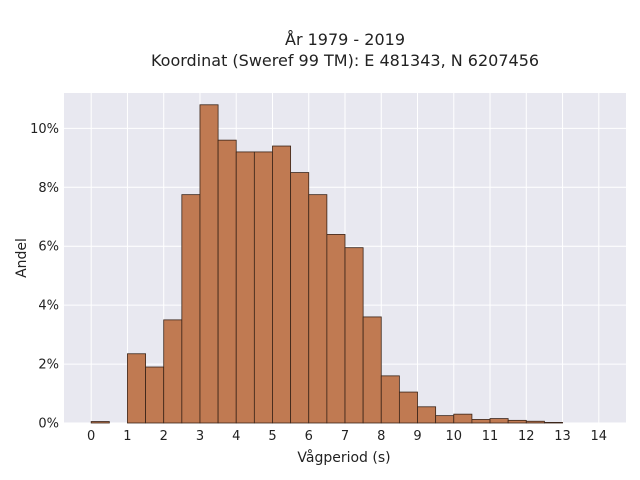 This screenshot has height=480, width=640. What do you see at coordinates (44, 129) in the screenshot?
I see `y-tick-label: 10%` at bounding box center [44, 129].